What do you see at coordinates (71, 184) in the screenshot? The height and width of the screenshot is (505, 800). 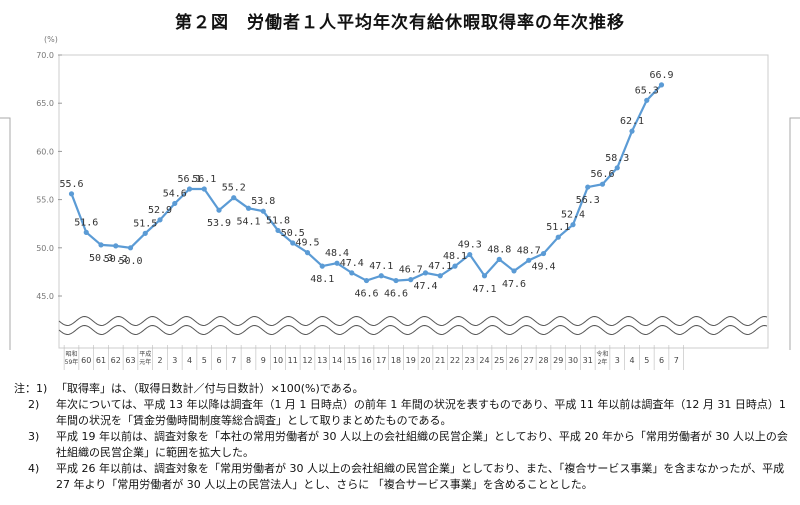 I see `data-label: 55.6` at bounding box center [71, 184].